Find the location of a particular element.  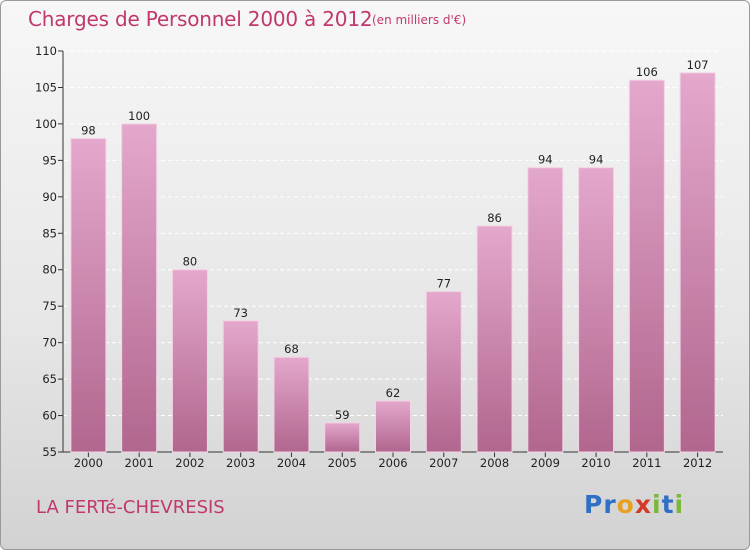

bar-2011 is located at coordinates (646, 266).